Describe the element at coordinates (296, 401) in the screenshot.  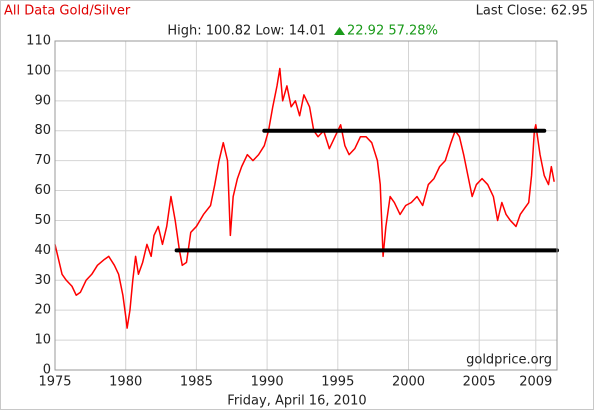
I see `date: Friday, April 16, 2010` at that location.